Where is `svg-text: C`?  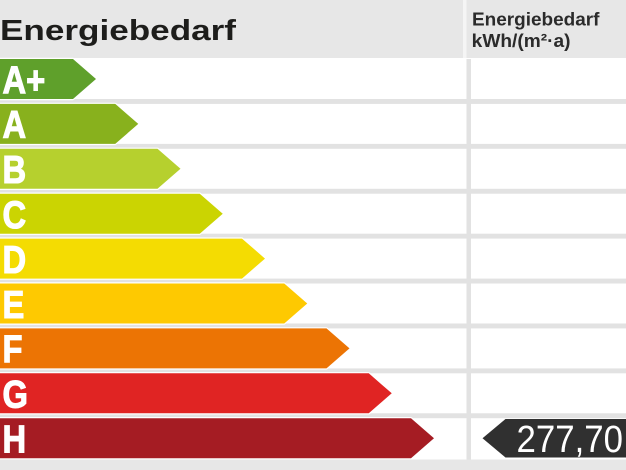
svg-text: C is located at coordinates (15, 215).